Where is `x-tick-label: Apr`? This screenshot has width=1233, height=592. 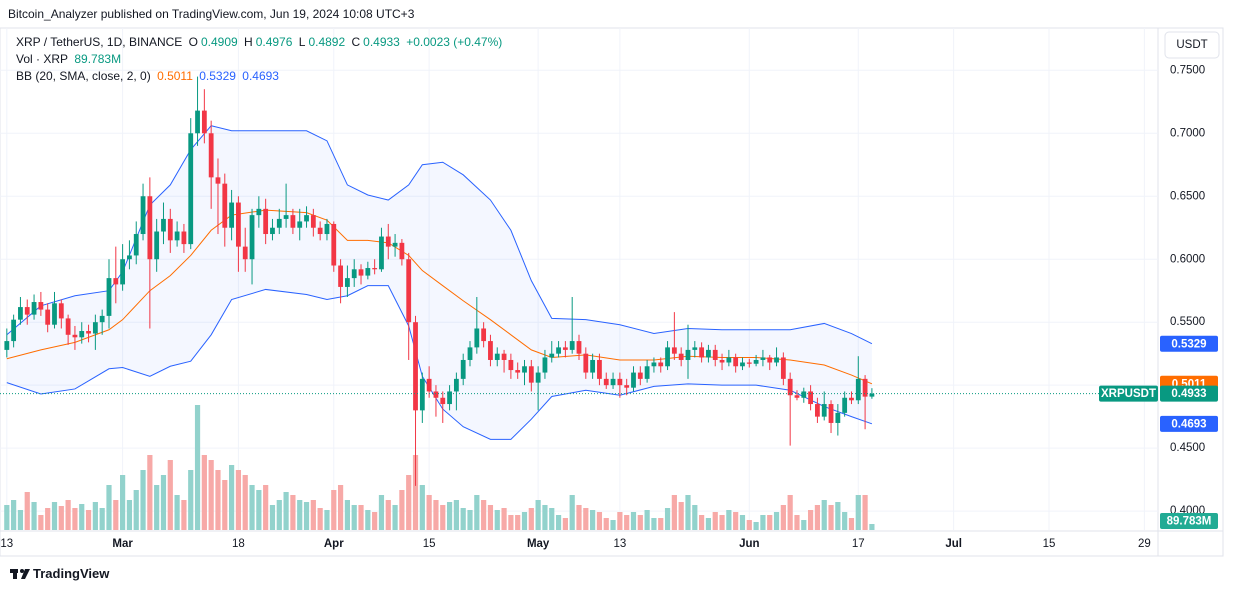 x-tick-label: Apr is located at coordinates (334, 544).